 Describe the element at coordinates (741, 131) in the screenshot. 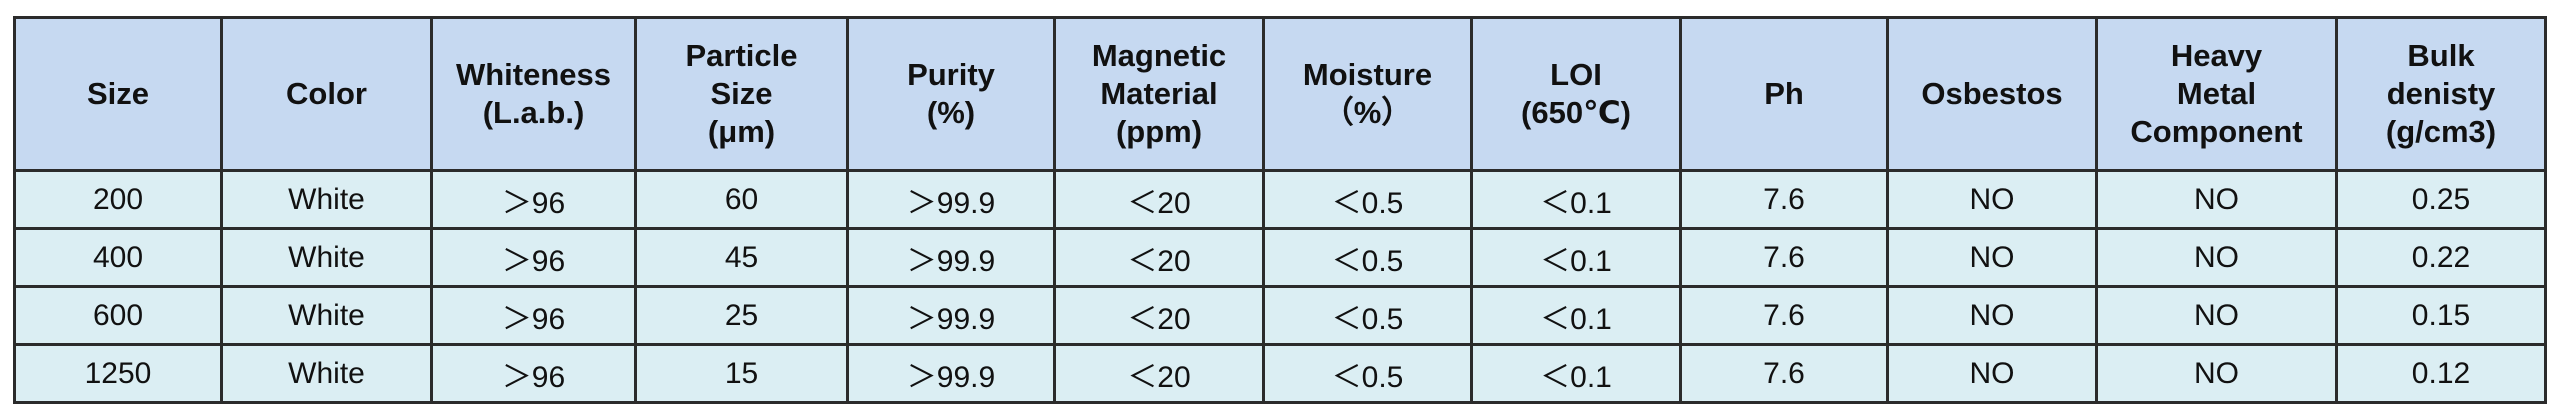

I see `header-text: (μm)` at that location.